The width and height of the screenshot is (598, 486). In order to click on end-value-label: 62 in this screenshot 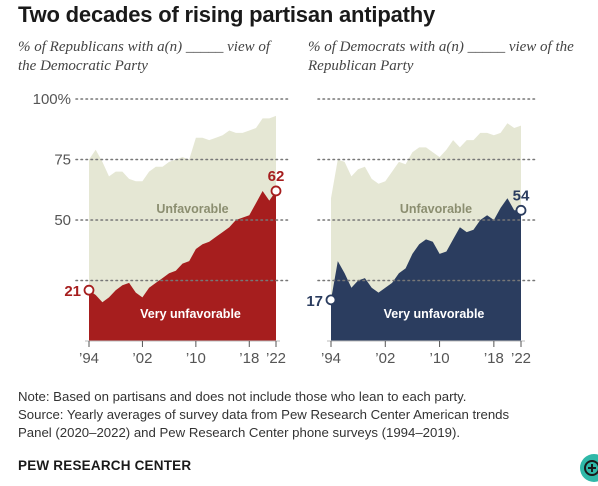, I will do `click(276, 176)`.